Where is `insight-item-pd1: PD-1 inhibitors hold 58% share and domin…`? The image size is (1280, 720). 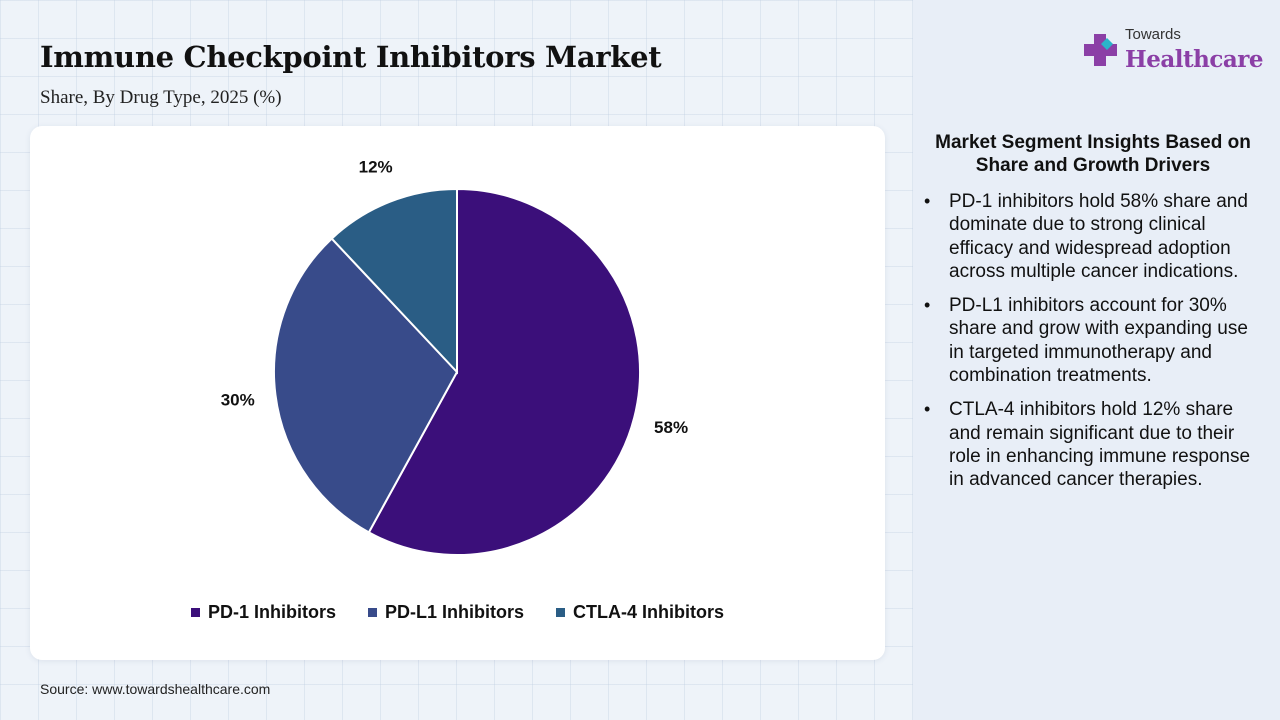
insight-item-pd1: PD-1 inhibitors hold 58% share and domin… is located at coordinates (1089, 236).